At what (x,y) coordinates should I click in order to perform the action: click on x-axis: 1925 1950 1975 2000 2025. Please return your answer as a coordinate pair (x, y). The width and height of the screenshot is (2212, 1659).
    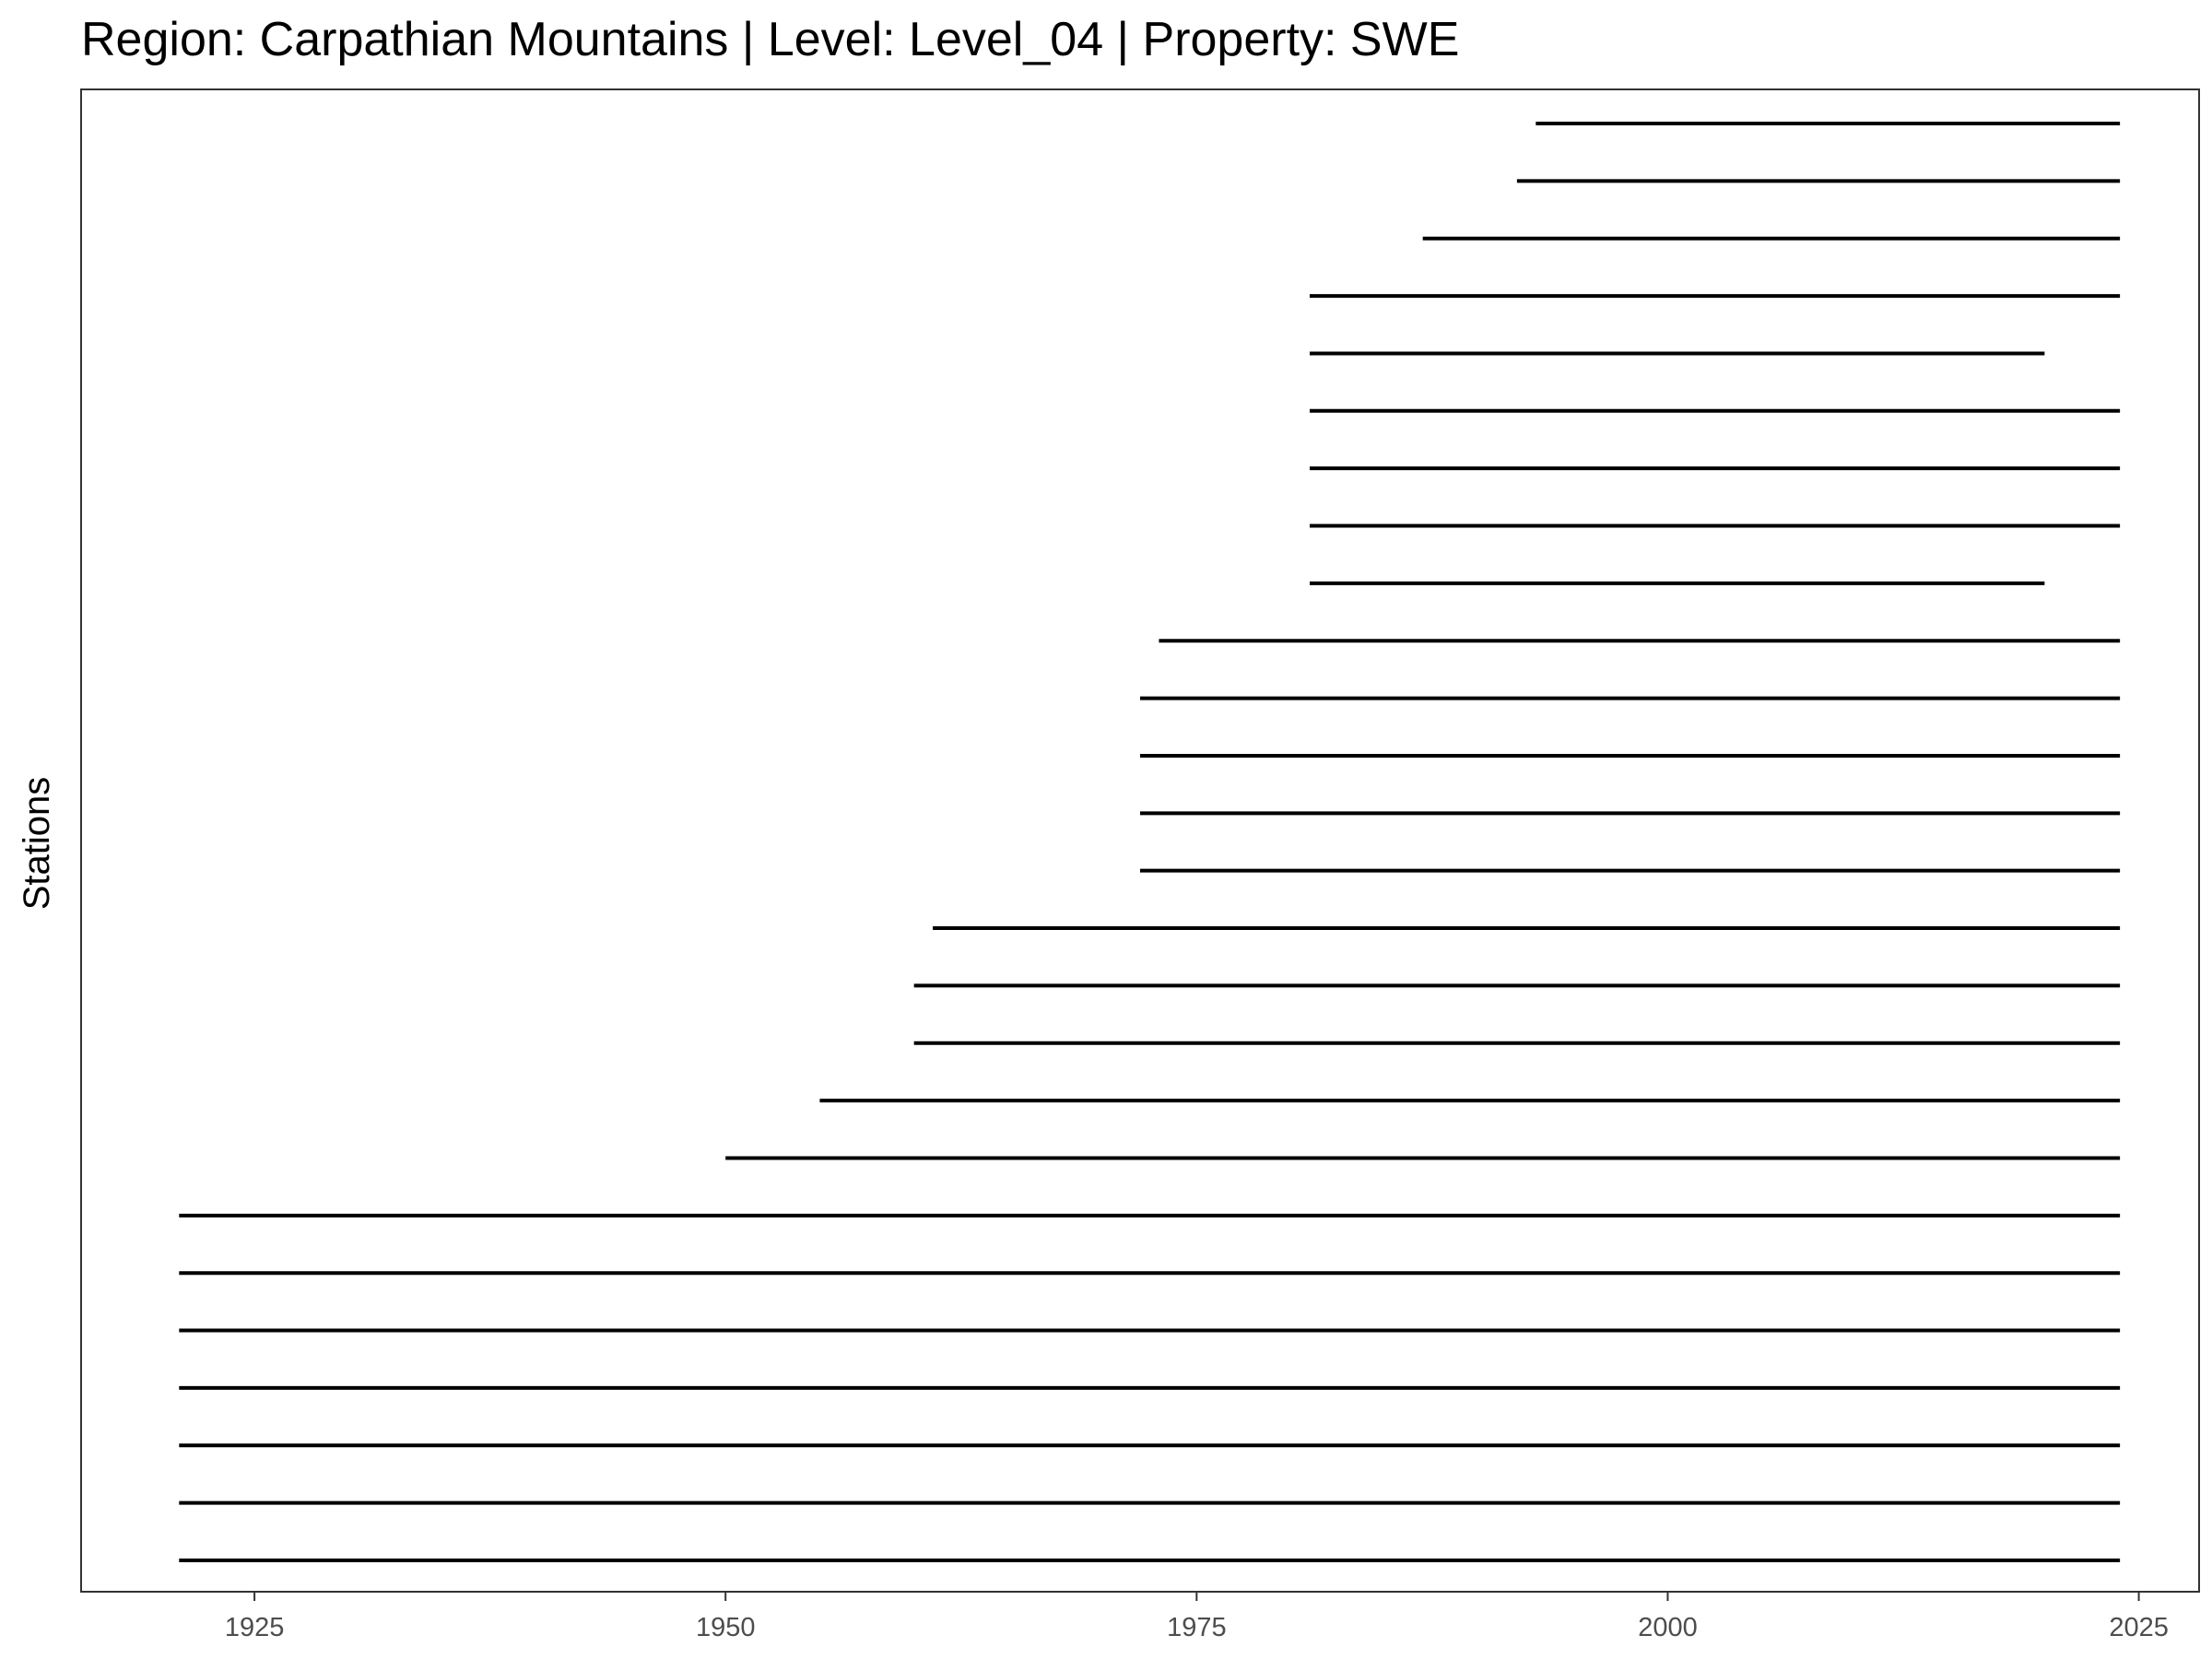
    Looking at the image, I should click on (1197, 1617).